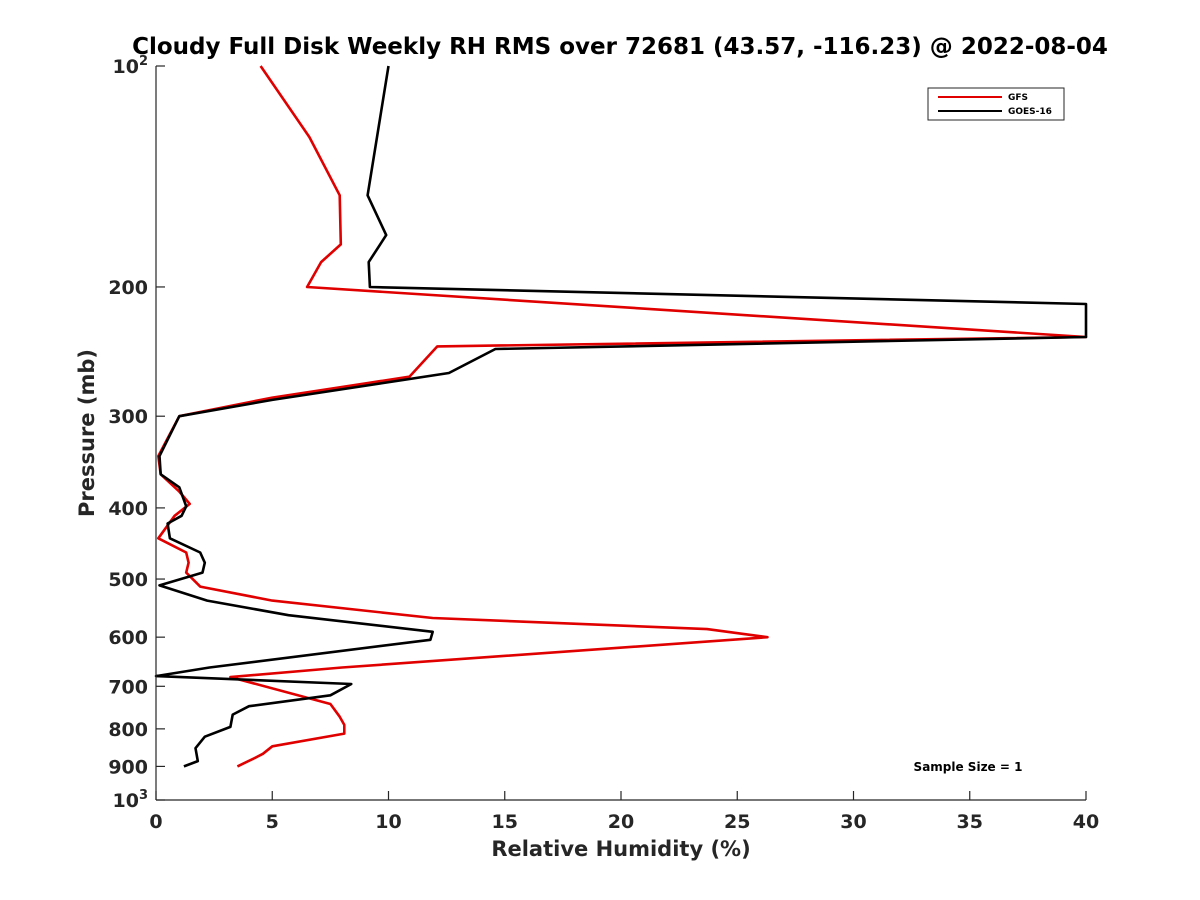 The image size is (1200, 900). What do you see at coordinates (128, 288) in the screenshot?
I see `y-tick-label: 200` at bounding box center [128, 288].